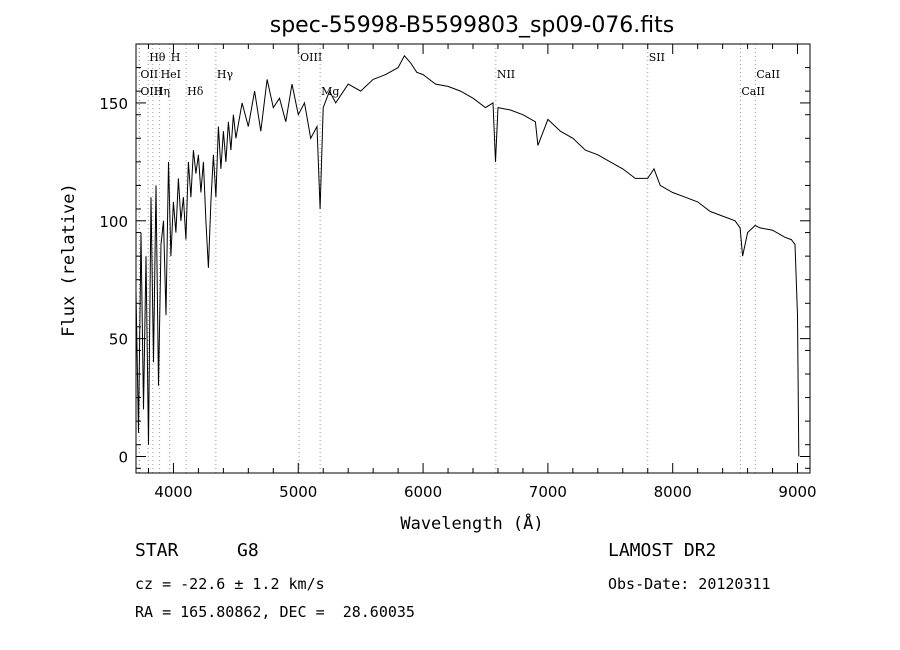 This screenshot has width=900, height=650. What do you see at coordinates (248, 550) in the screenshot?
I see `object-subclass: G8` at bounding box center [248, 550].